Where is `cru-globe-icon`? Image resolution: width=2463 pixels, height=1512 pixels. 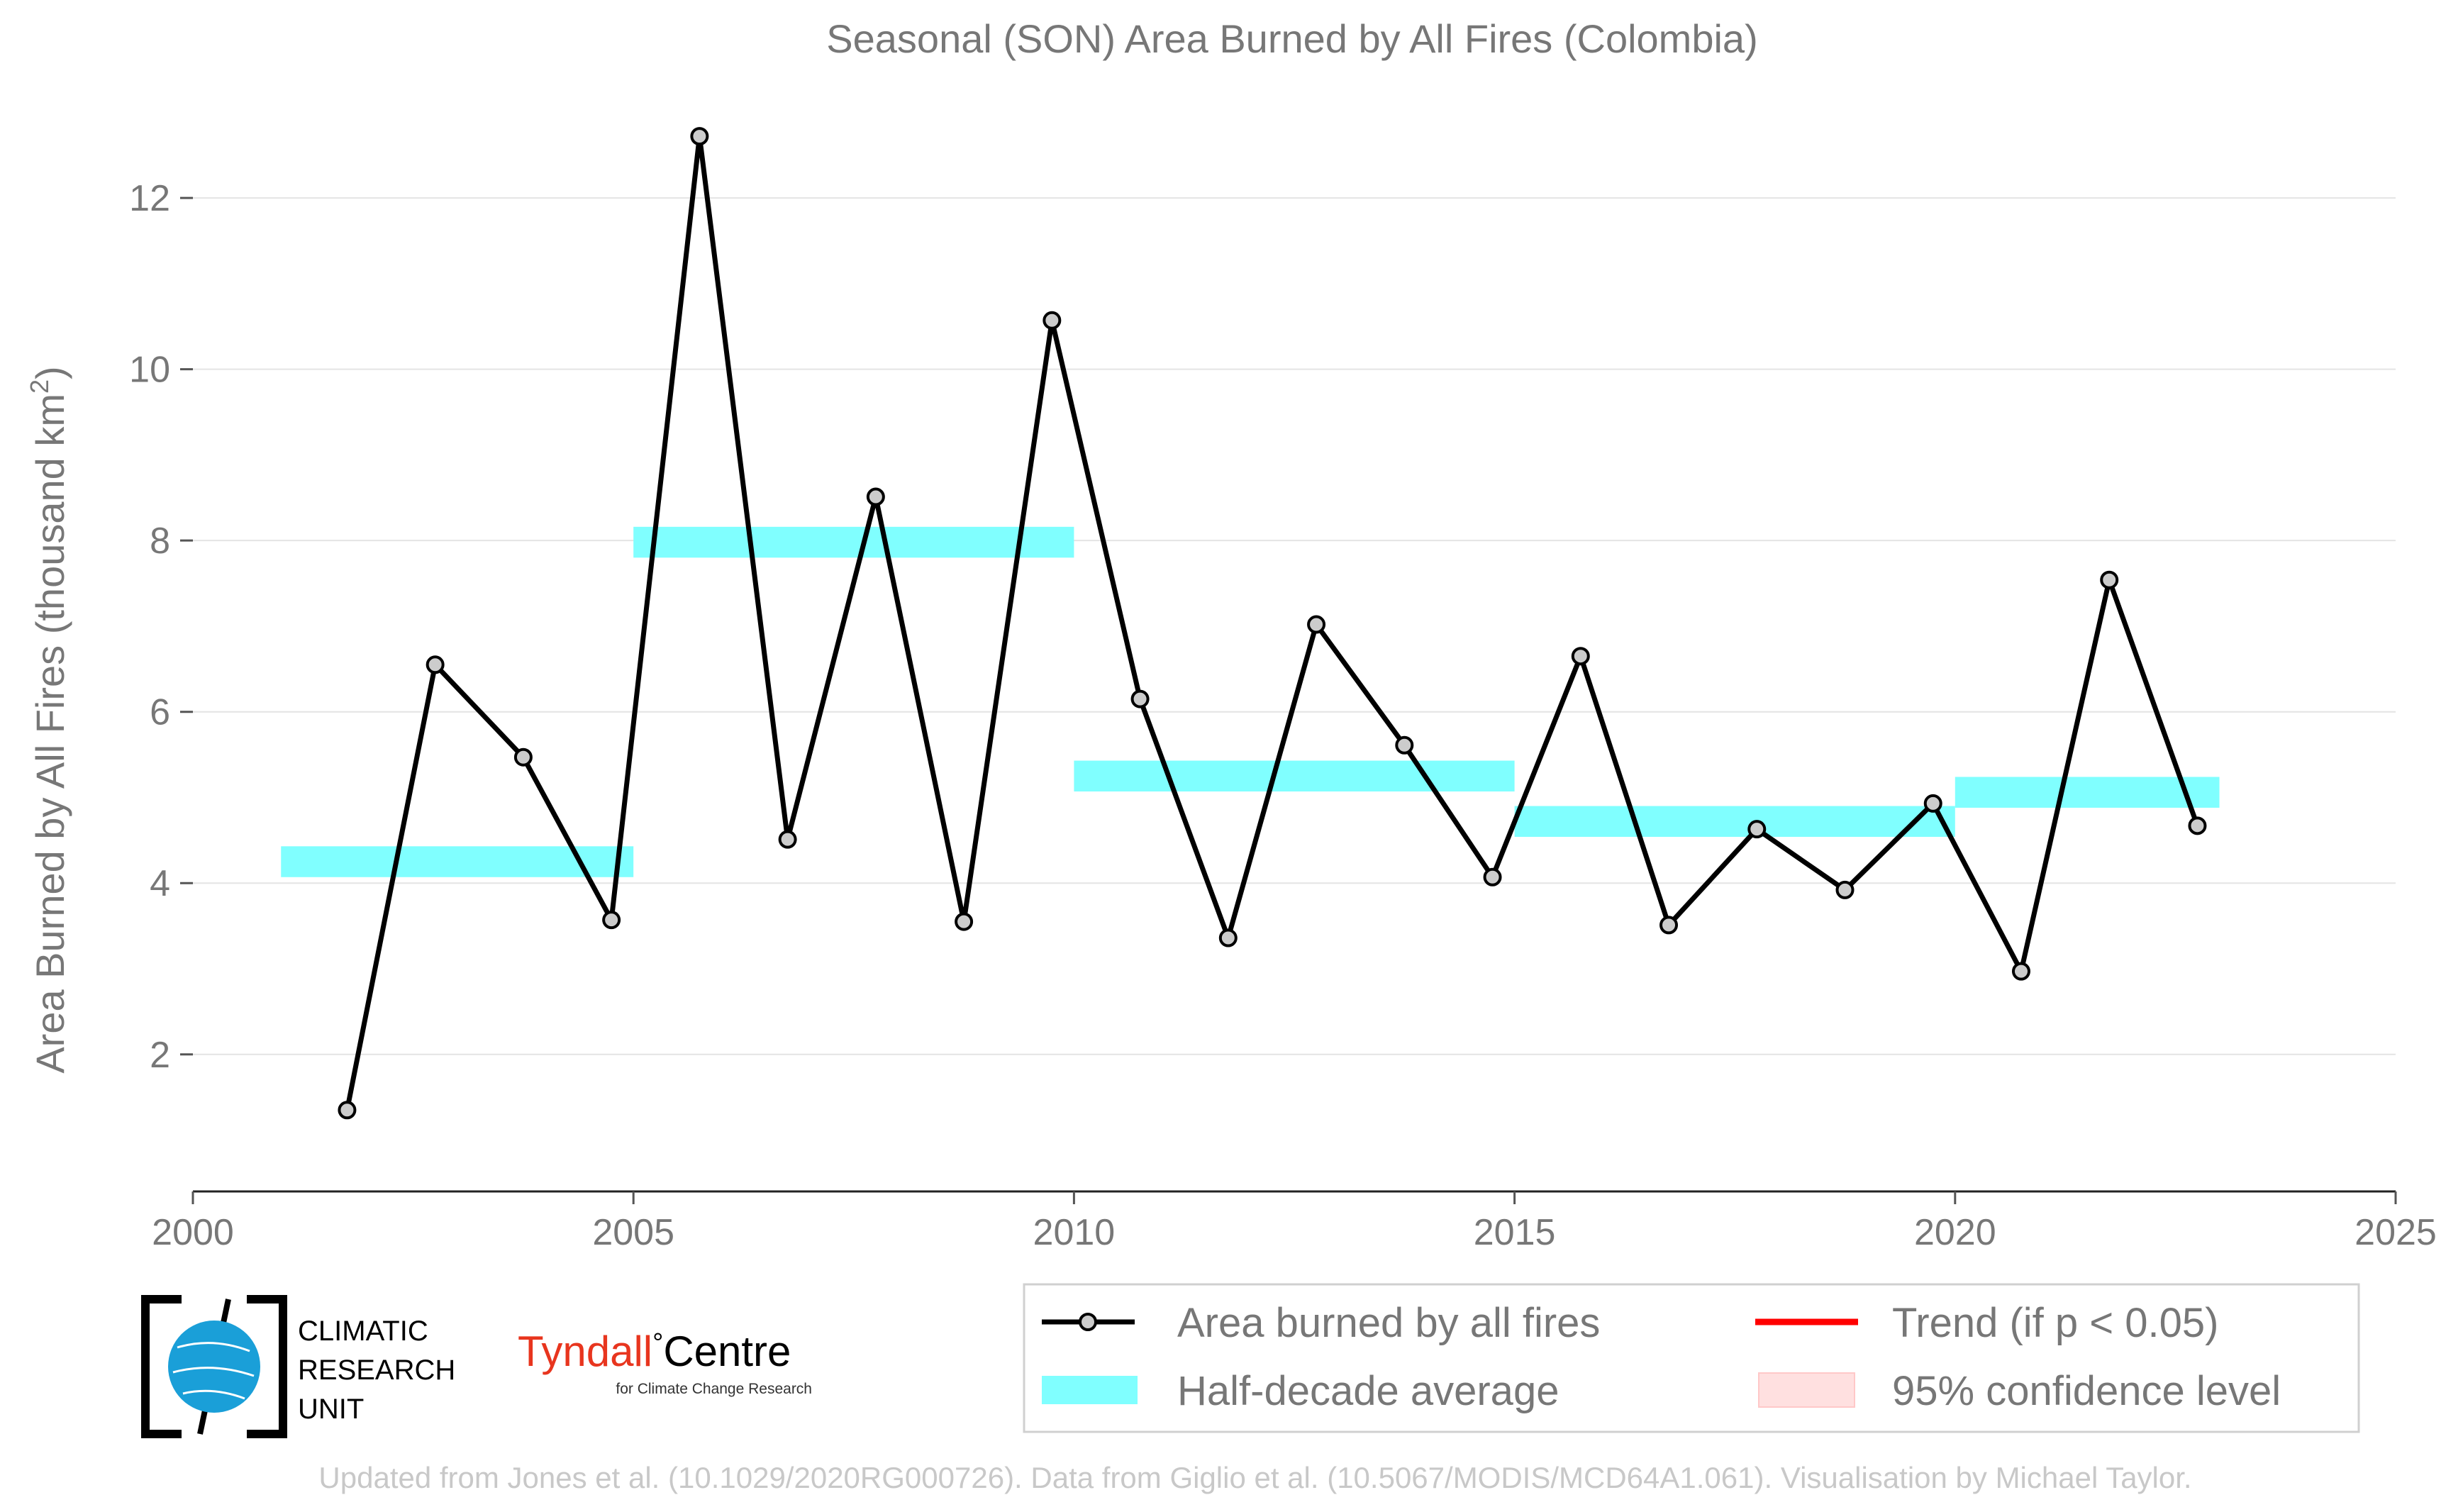 cru-globe-icon is located at coordinates (214, 1367).